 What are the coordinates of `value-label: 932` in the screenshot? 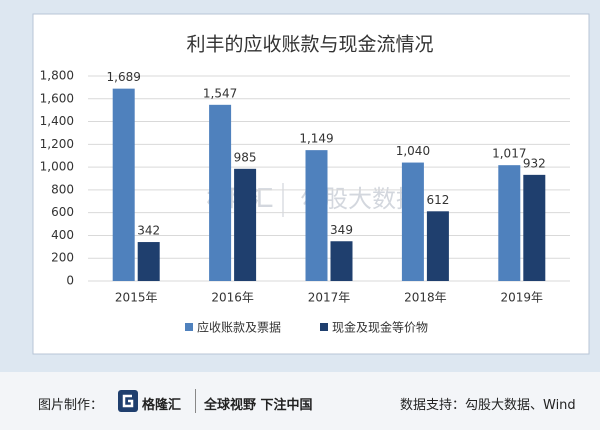 It's located at (534, 163).